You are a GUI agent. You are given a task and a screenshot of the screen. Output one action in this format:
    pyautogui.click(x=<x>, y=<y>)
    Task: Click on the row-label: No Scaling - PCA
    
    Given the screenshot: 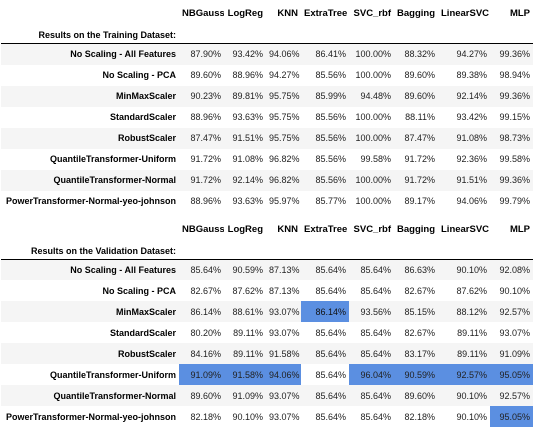 What is the action you would take?
    pyautogui.click(x=90, y=290)
    